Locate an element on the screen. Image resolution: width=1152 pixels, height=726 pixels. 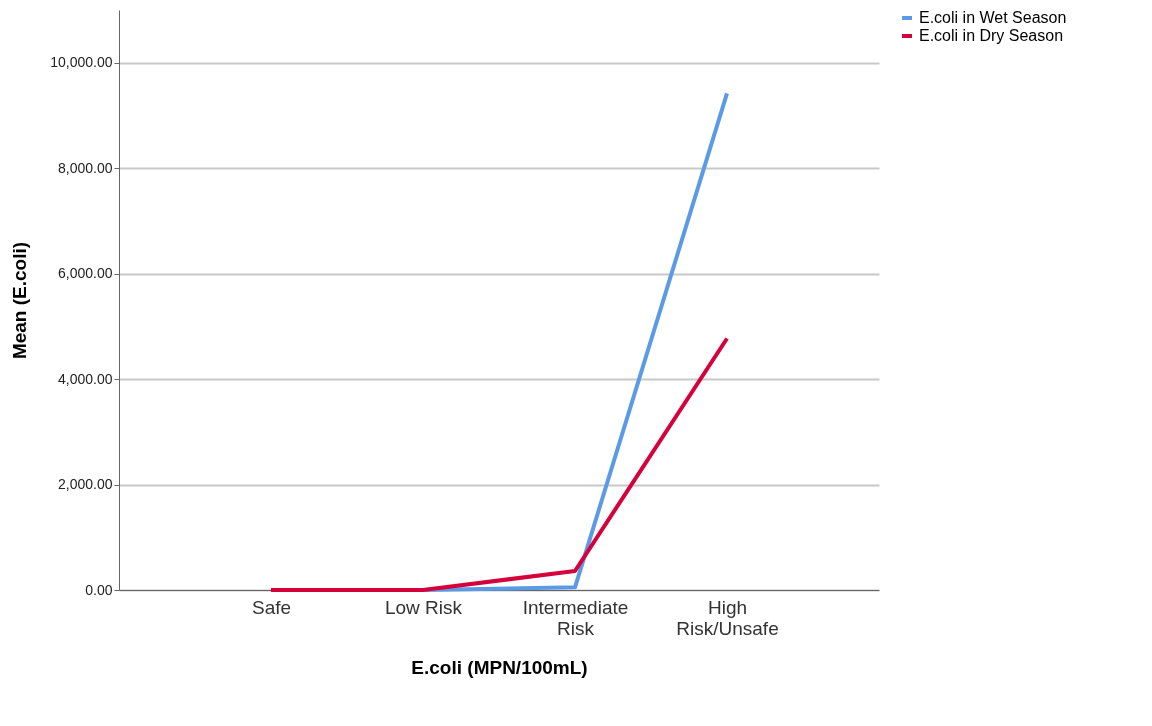
y-tick-label: 10,000.00 is located at coordinates (81, 62).